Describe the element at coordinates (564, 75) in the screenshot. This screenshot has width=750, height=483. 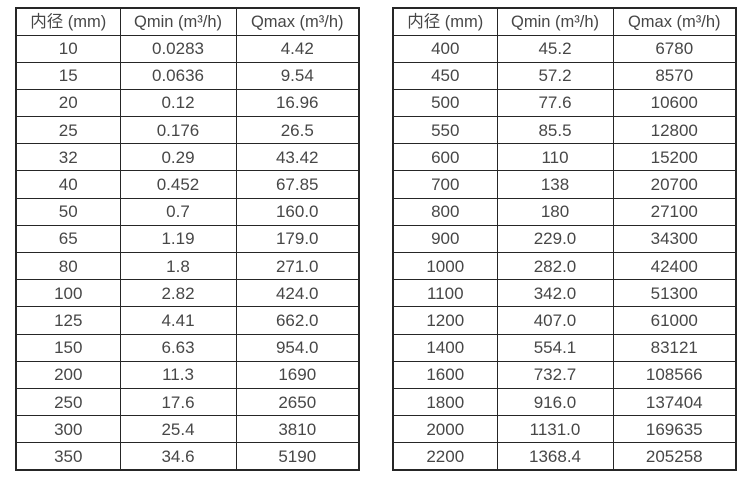
I see `table-row: 450 57.2 8570` at that location.